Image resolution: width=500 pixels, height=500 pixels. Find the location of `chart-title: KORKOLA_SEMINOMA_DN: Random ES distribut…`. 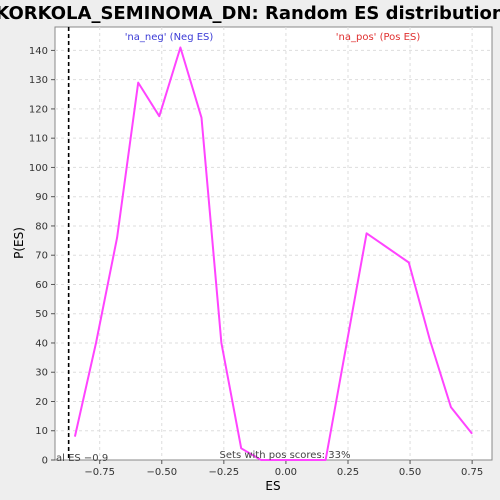

chart-title: KORKOLA_SEMINOMA_DN: Random ES distribut… is located at coordinates (250, 13).